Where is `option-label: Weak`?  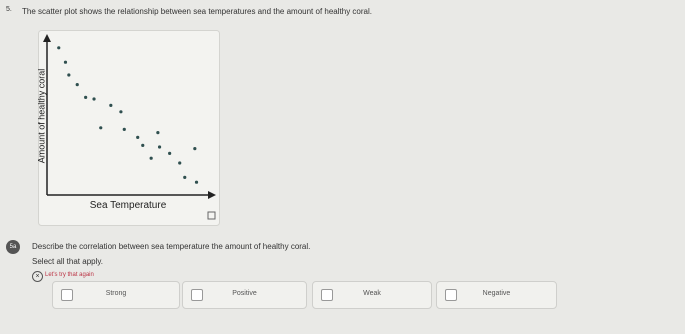 option-label: Weak is located at coordinates (372, 293).